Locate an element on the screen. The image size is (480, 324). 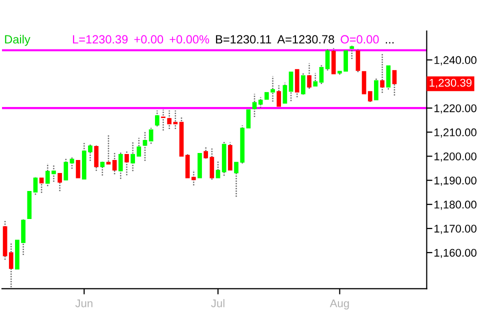
y-tick-label: 1,180.00 is located at coordinates (455, 205).